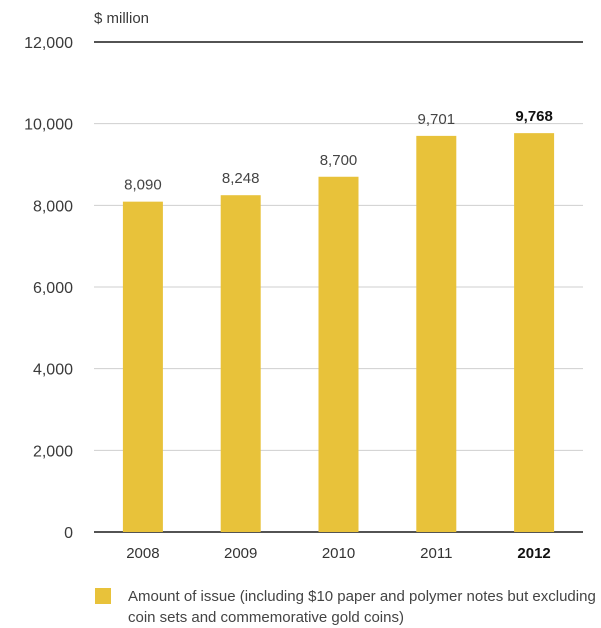 Image resolution: width=601 pixels, height=628 pixels. Describe the element at coordinates (338, 354) in the screenshot. I see `bar-2010` at that location.